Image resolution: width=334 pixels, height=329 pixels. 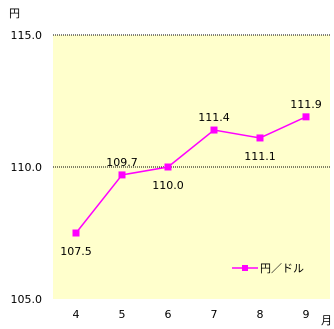 What do you see at coordinates (168, 314) in the screenshot?
I see `x-tick-label-6: 6` at bounding box center [168, 314].